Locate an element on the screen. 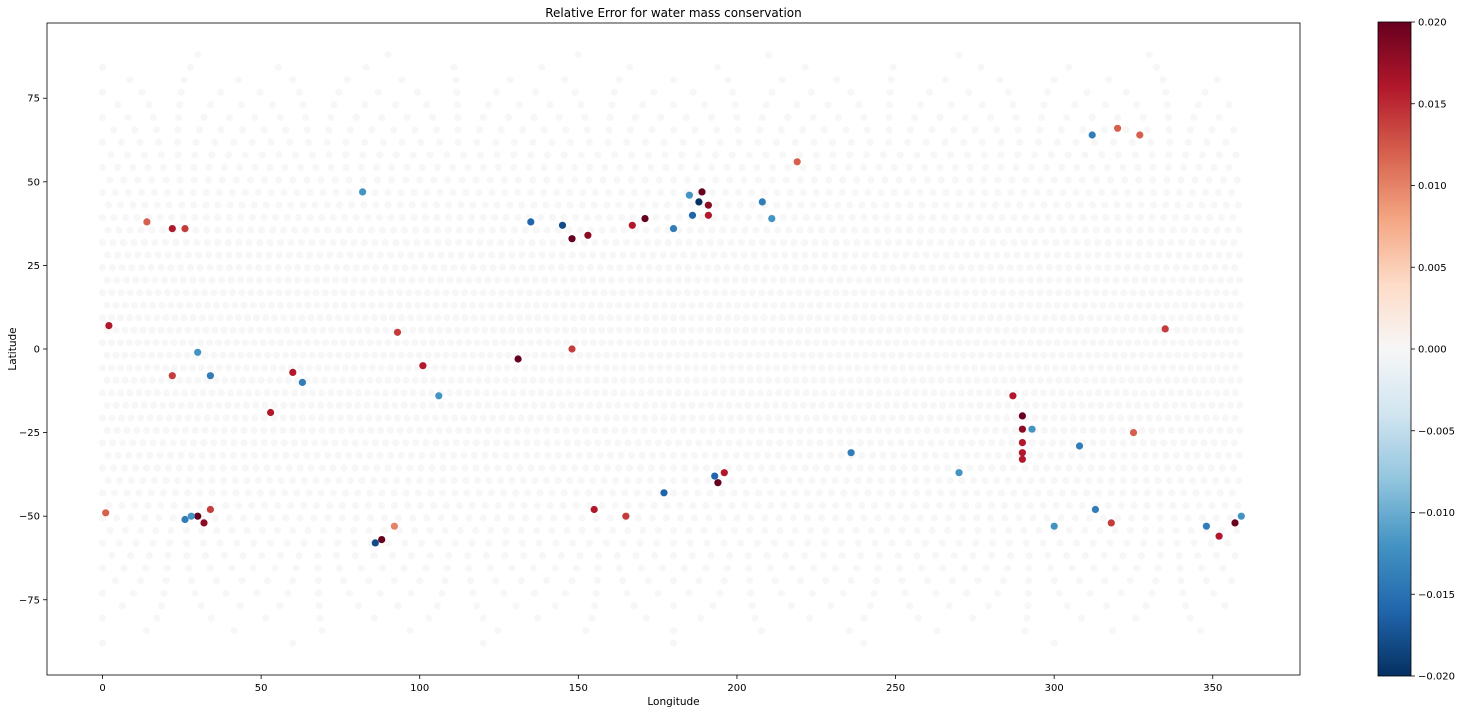 The image size is (1461, 717). data-point is located at coordinates (645, 219).